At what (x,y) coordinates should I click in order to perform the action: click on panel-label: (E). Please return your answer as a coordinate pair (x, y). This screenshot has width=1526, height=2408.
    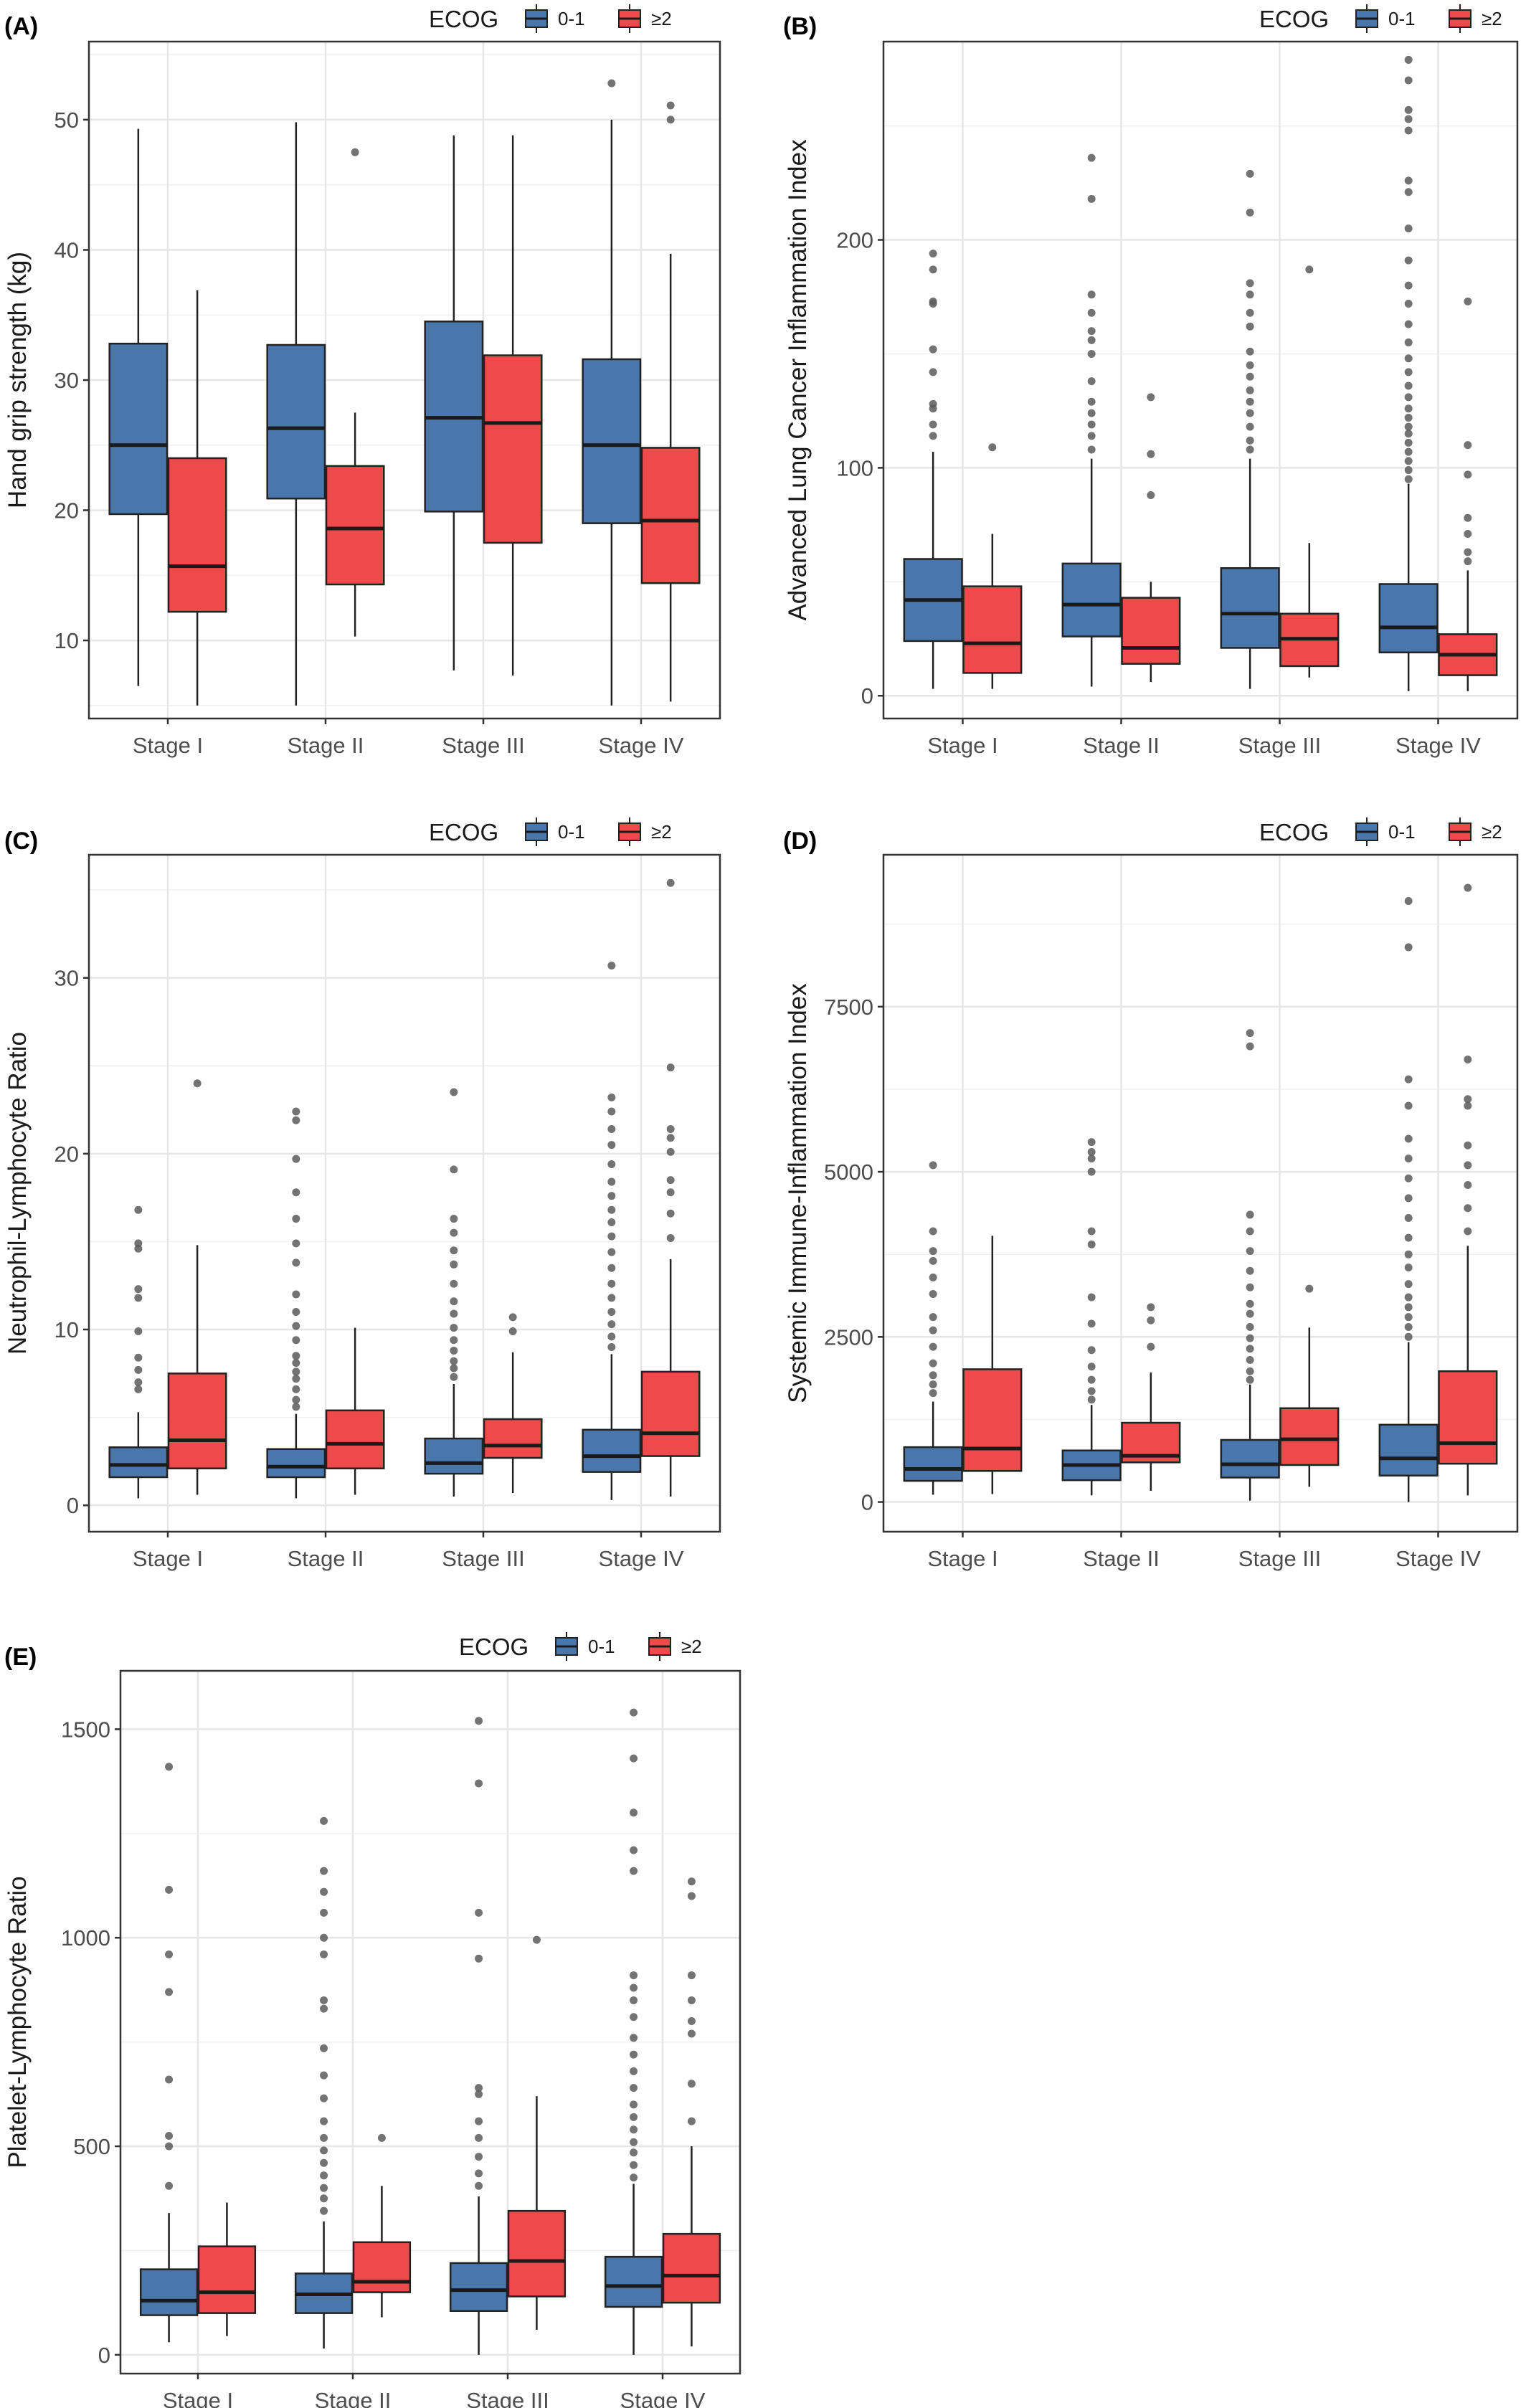
    Looking at the image, I should click on (20, 1658).